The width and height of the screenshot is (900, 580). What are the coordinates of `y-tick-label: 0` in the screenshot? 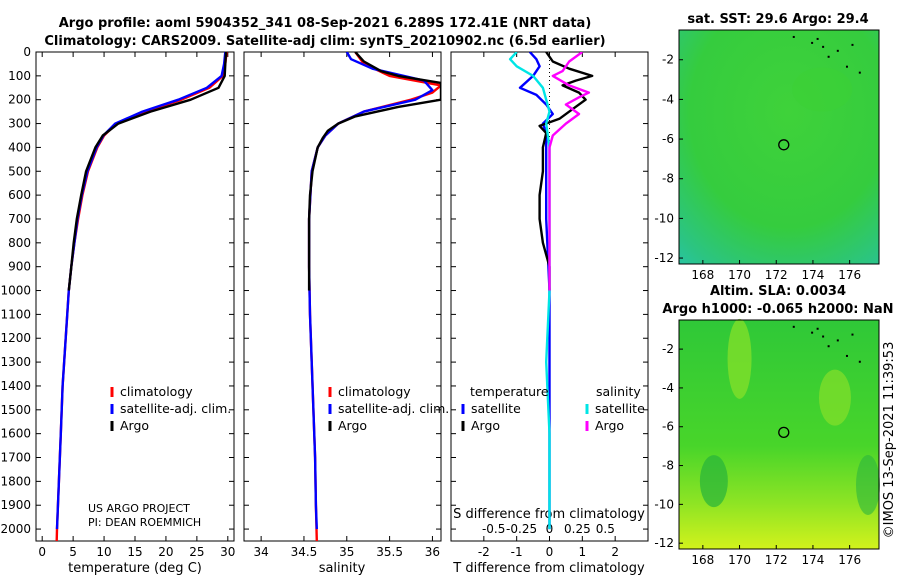 It's located at (27, 52).